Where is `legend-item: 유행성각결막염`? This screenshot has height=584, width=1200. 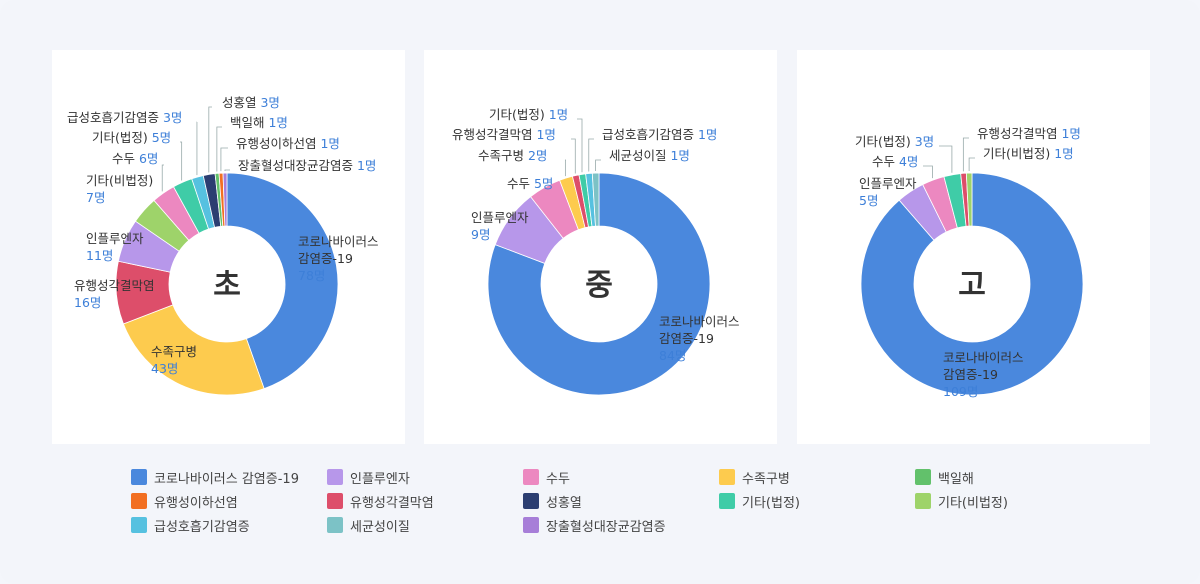 legend-item: 유행성각결막염 is located at coordinates (380, 501).